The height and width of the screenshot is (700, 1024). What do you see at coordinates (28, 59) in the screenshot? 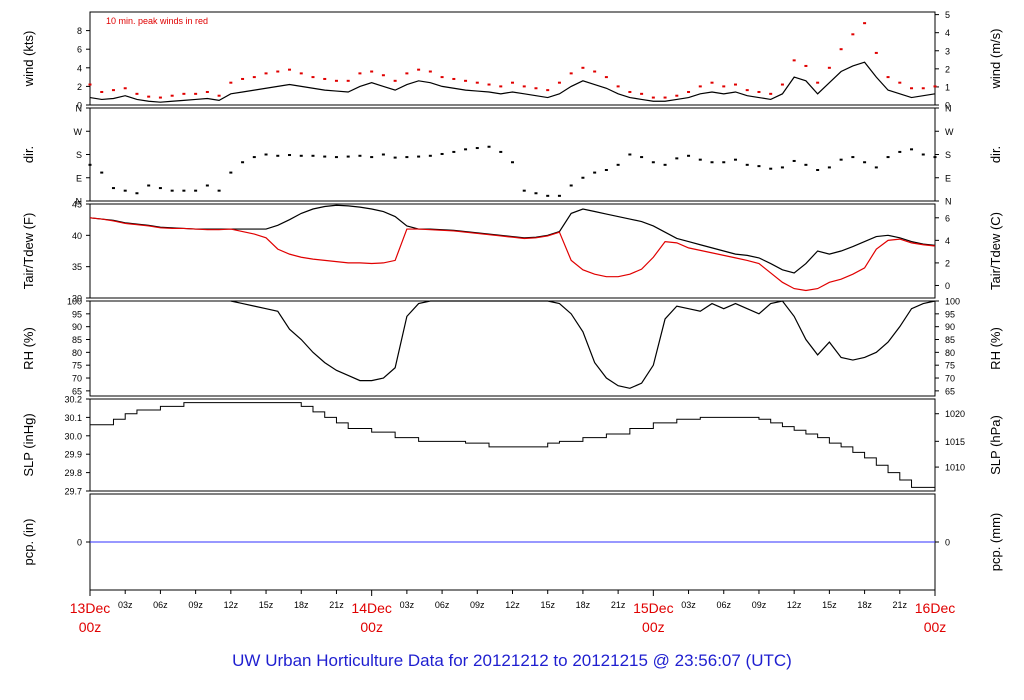
I see `y-axis-label: wind (kts)` at bounding box center [28, 59].